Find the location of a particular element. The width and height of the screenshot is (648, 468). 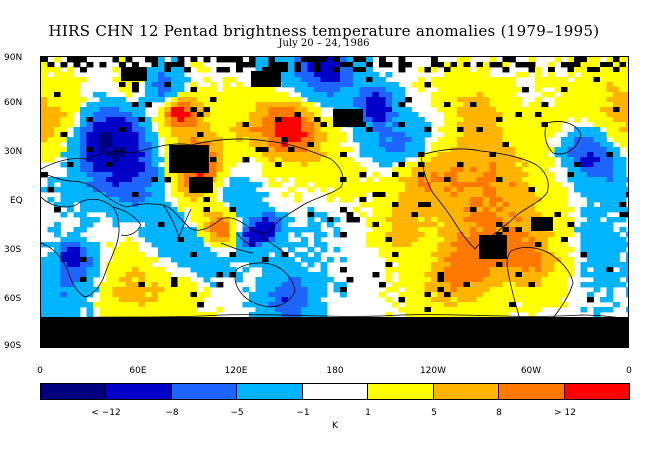

lat-label-eq: EQ is located at coordinates (16, 201).